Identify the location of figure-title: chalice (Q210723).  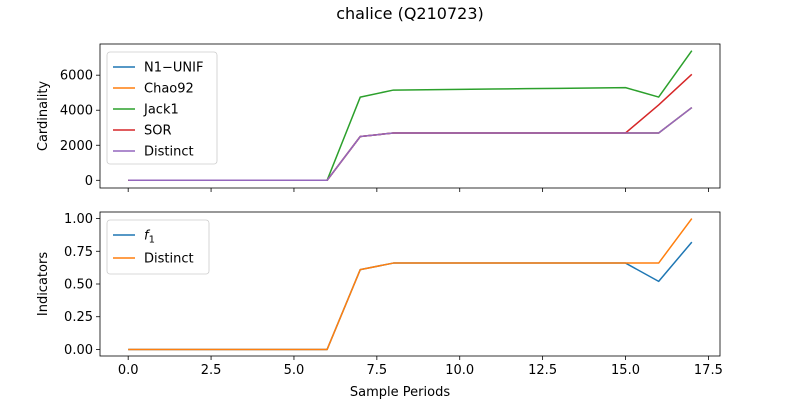
(410, 13).